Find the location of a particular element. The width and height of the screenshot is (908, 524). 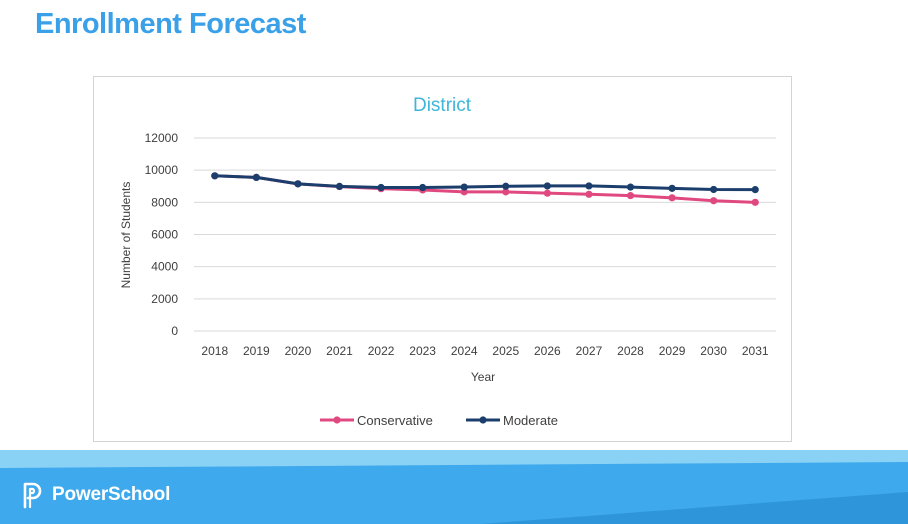

y-axis-label: Number of Students is located at coordinates (126, 235).